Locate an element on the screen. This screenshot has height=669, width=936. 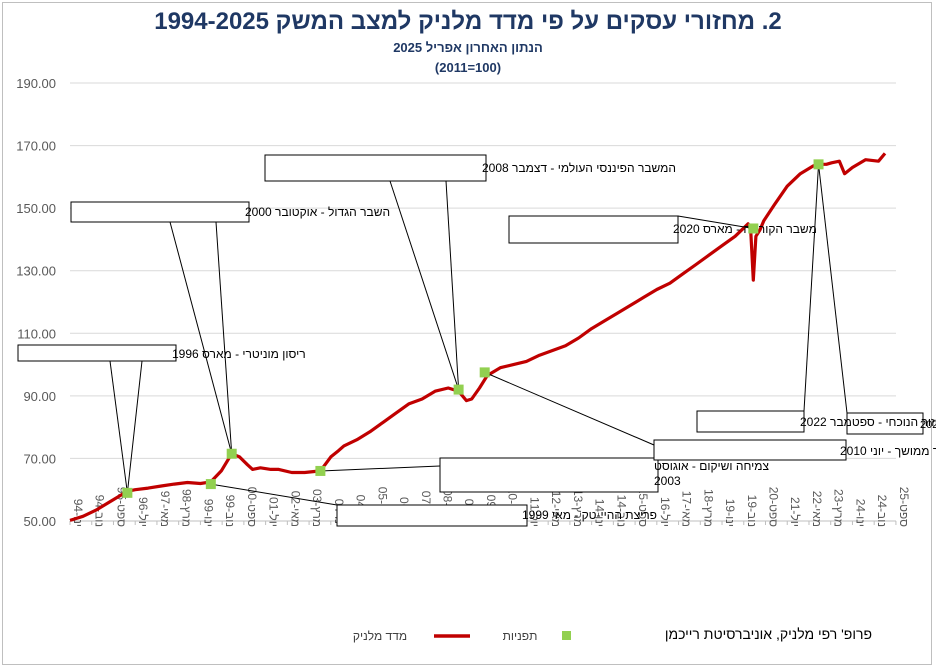
annotation-label: משבר הקורונה - מארס 2020 is located at coordinates (745, 229).